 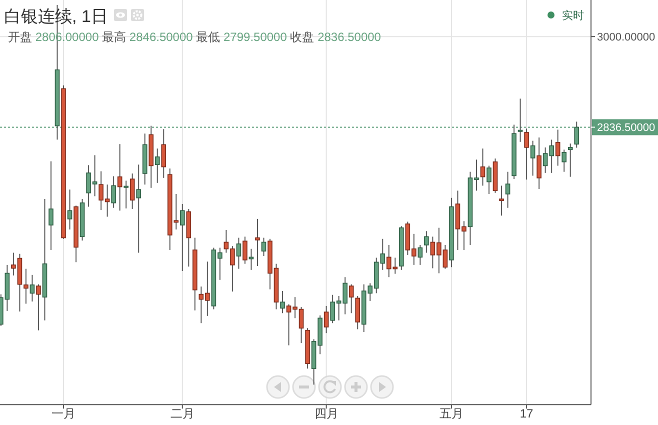 What do you see at coordinates (527, 413) in the screenshot?
I see `x-tick-label: 17` at bounding box center [527, 413].